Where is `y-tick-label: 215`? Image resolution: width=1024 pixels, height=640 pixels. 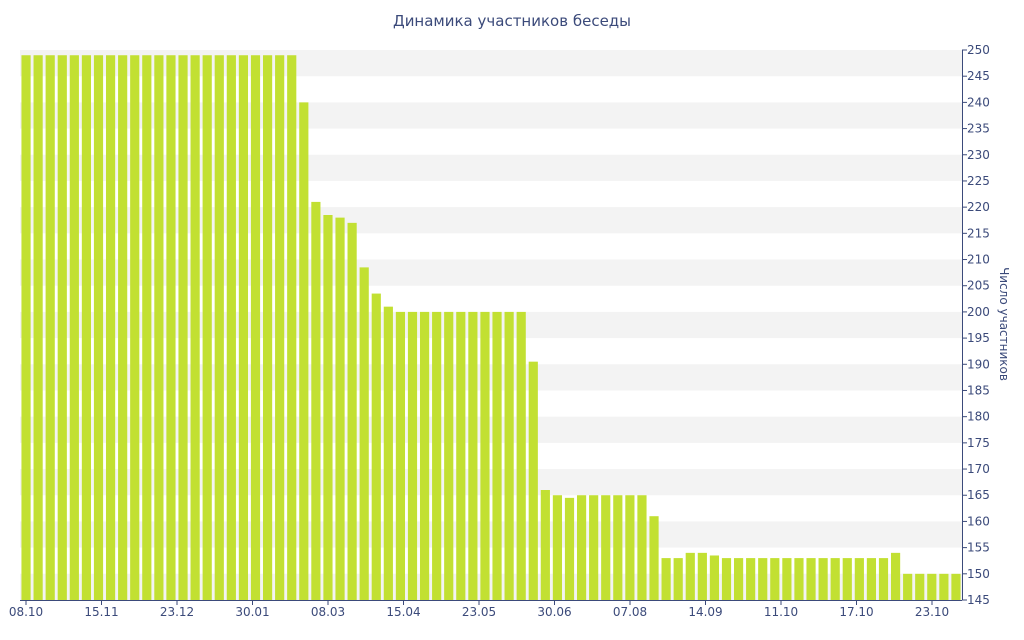 y-tick-label: 215 is located at coordinates (978, 233).